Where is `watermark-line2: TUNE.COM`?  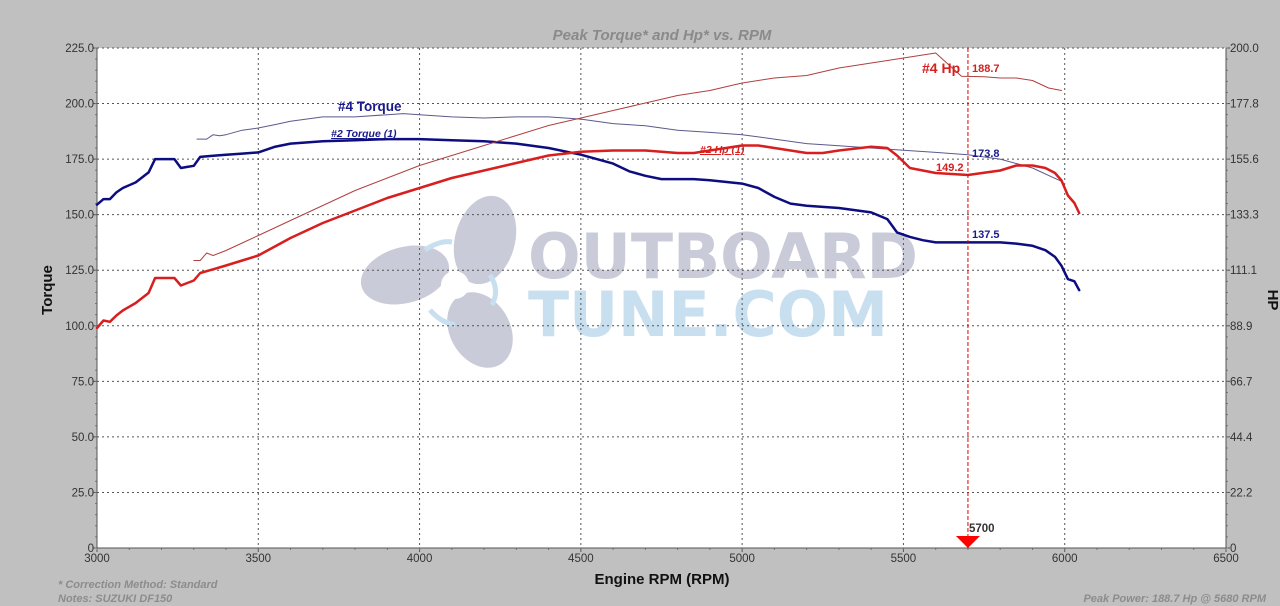 watermark-line2: TUNE.COM is located at coordinates (708, 314).